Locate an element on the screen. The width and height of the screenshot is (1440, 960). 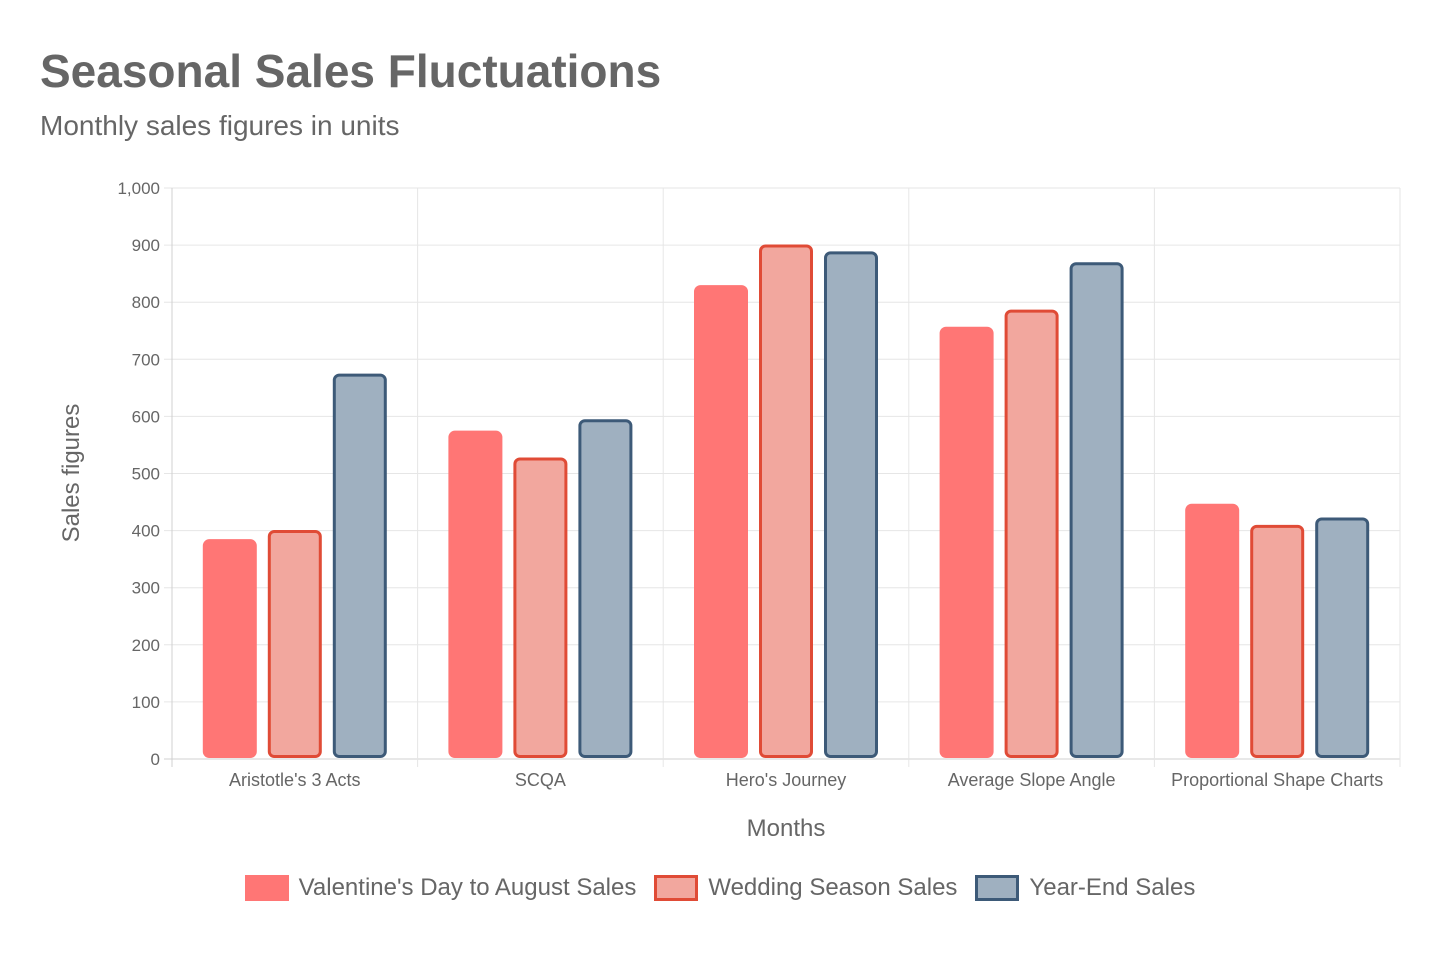
y-tick-label: 1,000 is located at coordinates (138, 188).